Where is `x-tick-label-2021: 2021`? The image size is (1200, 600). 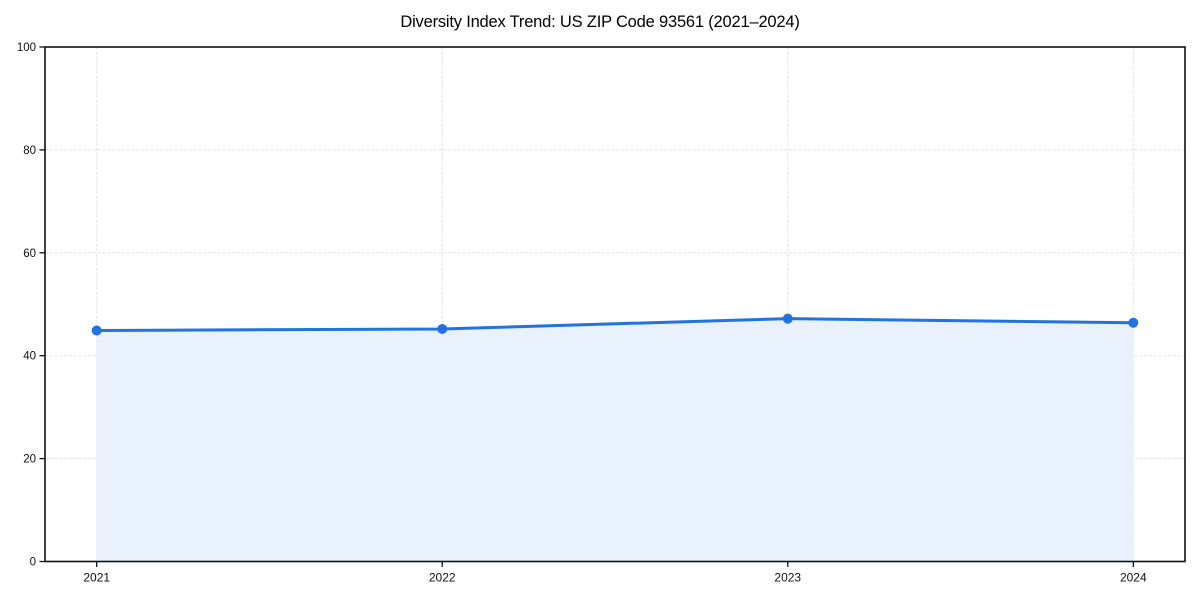
x-tick-label-2021: 2021 is located at coordinates (96, 578).